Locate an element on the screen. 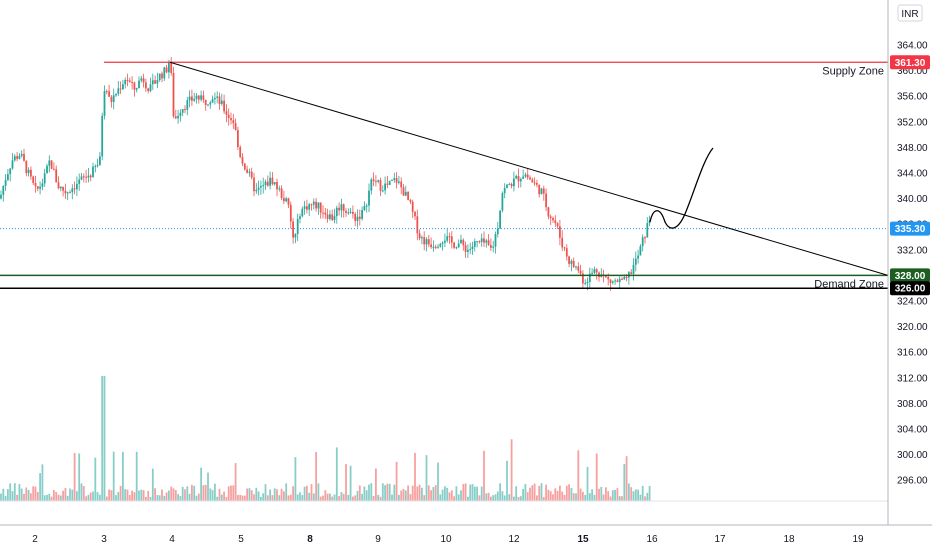 Image resolution: width=932 pixels, height=550 pixels. time-axis-ticks: 2 3 4 5 8 9 10 12 15 16 17 18 19 is located at coordinates (448, 539).